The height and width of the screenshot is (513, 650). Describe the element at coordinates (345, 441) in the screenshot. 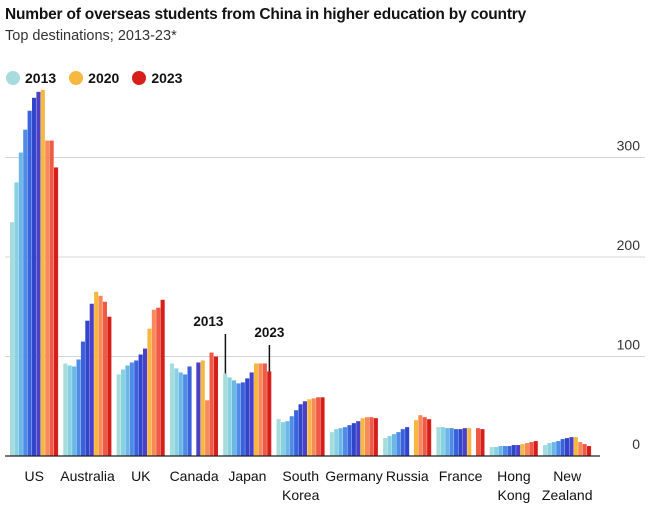

I see `bar-germany-2016` at that location.